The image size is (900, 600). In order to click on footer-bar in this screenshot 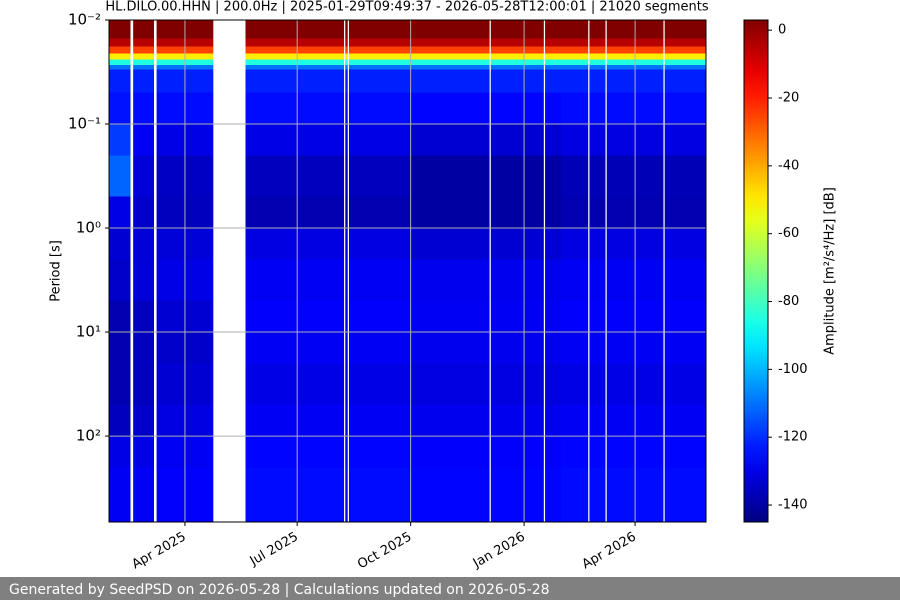, I will do `click(450, 588)`.